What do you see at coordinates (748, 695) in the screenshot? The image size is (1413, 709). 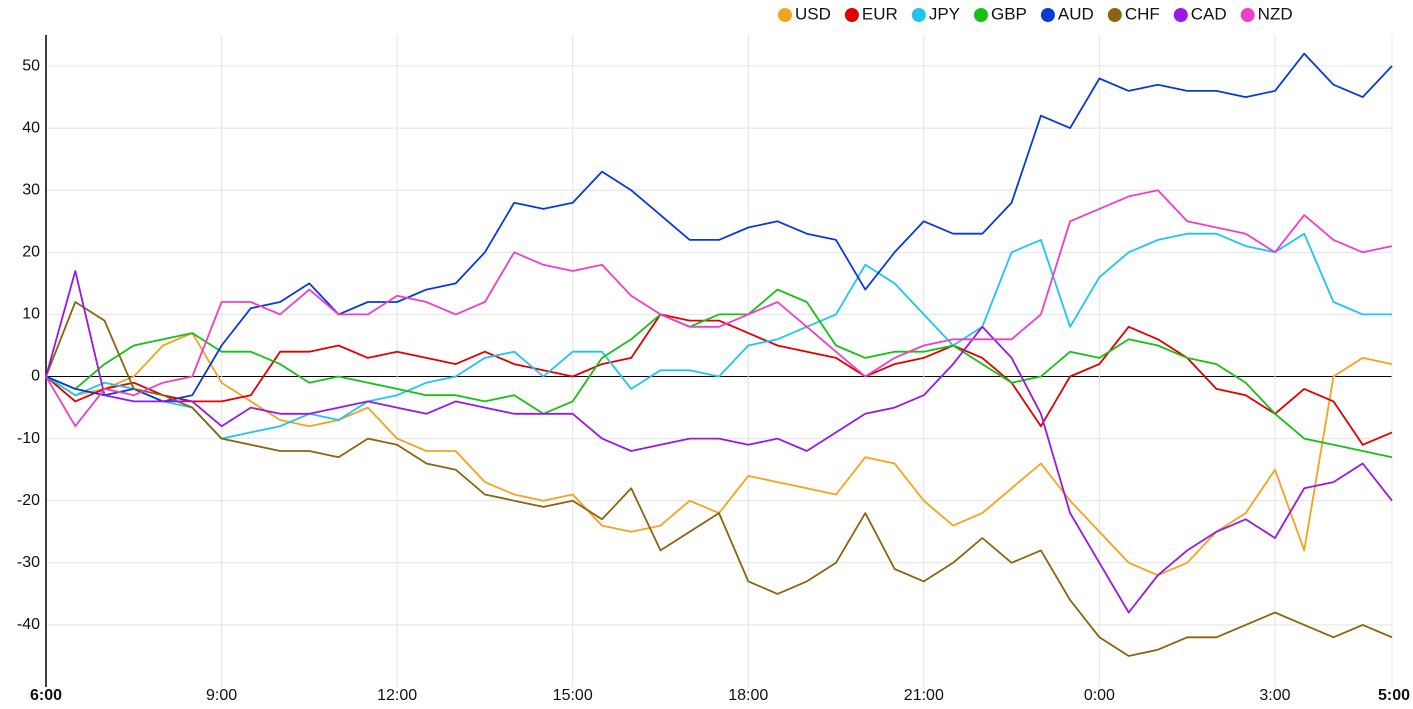 I see `x-tick-label: 18:00` at bounding box center [748, 695].